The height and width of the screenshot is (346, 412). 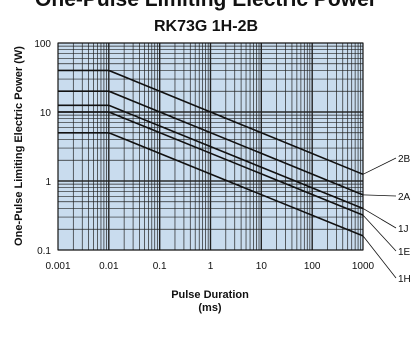 I want to click on x-tick-label: 0.001, so click(x=57, y=266).